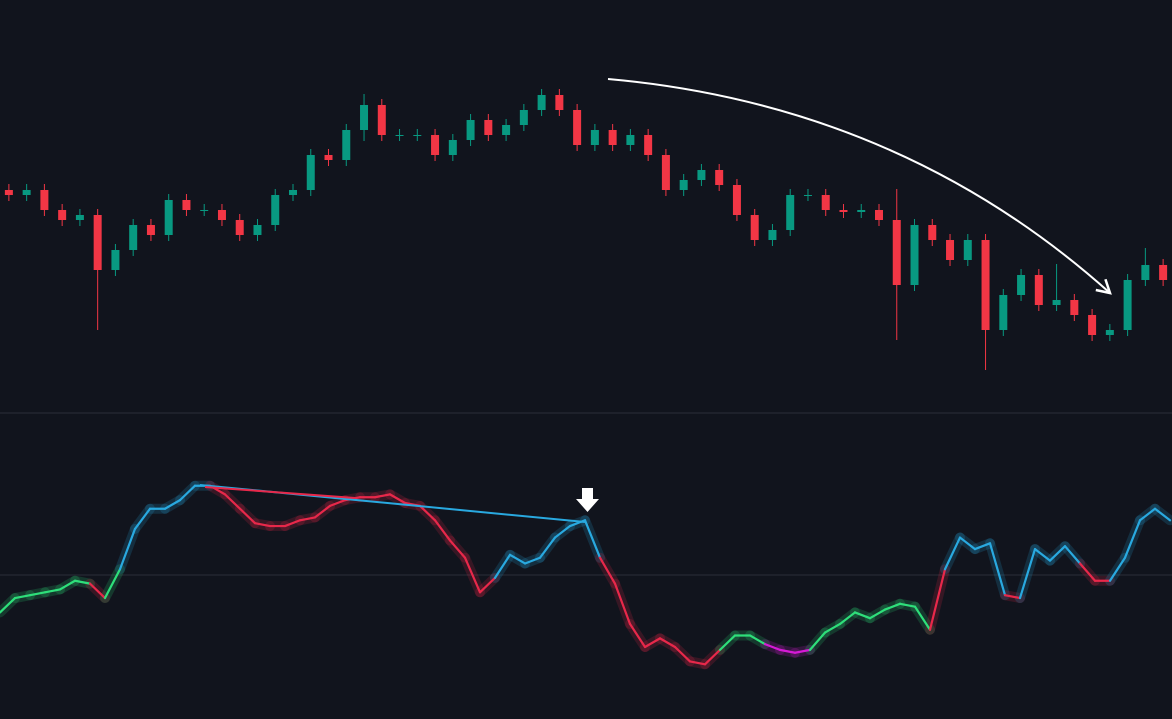  What do you see at coordinates (587, 500) in the screenshot?
I see `signal-arrow` at bounding box center [587, 500].